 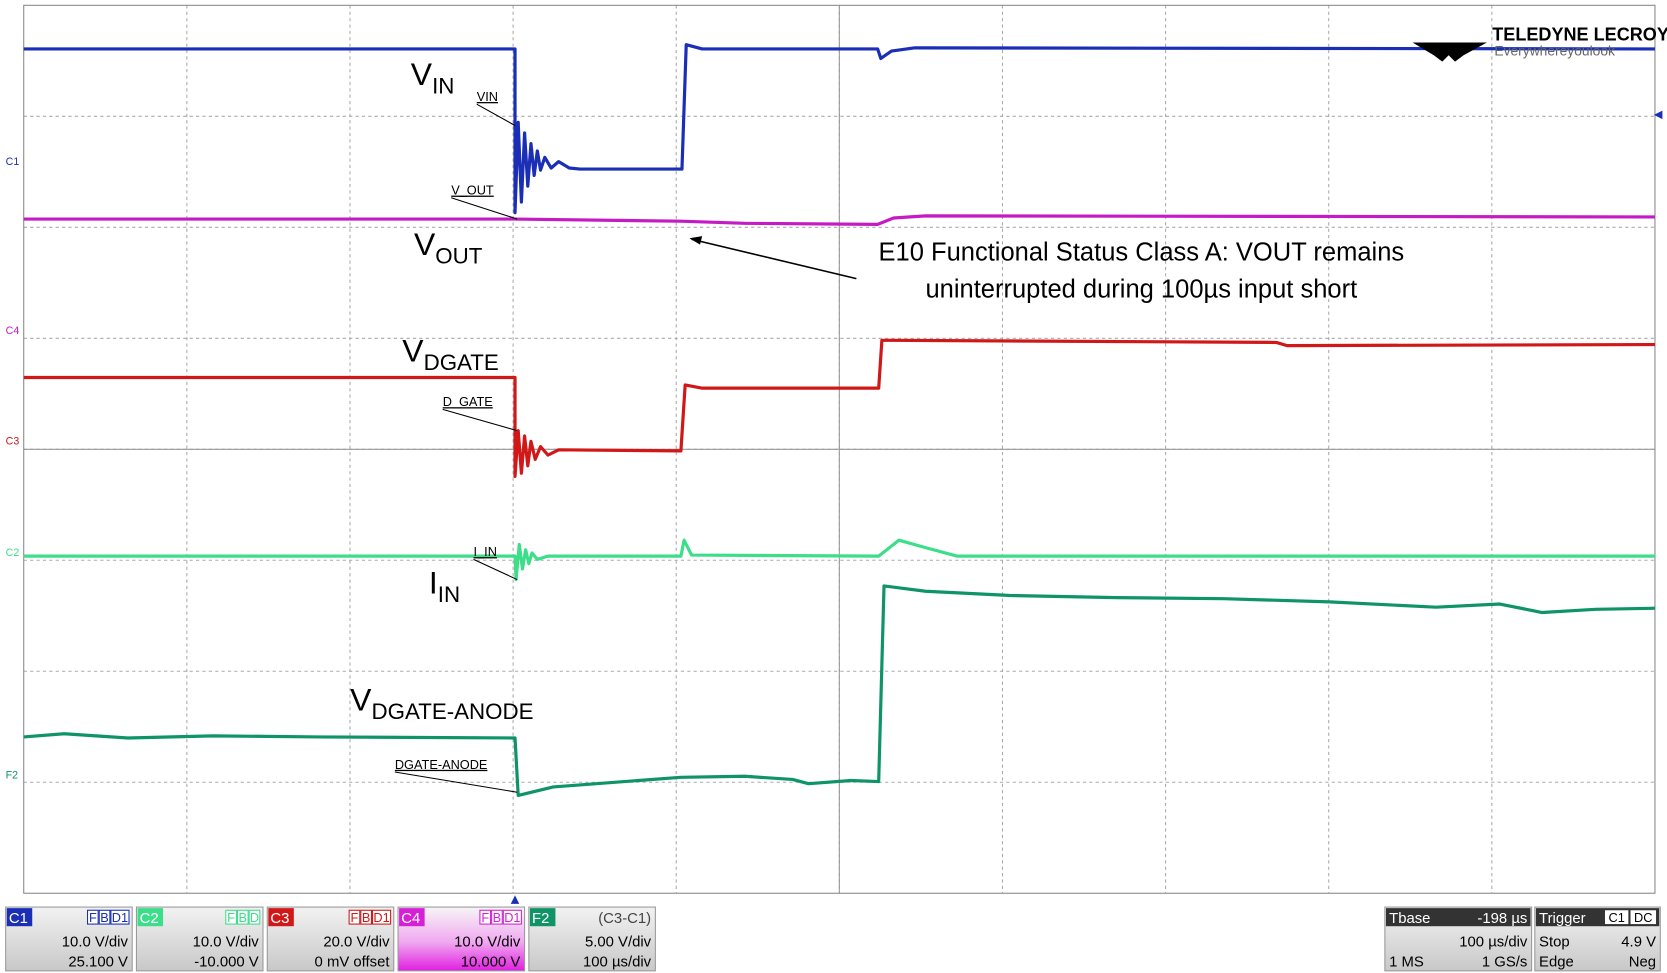 I want to click on timebase-delay: -198 µs, so click(x=1502, y=919).